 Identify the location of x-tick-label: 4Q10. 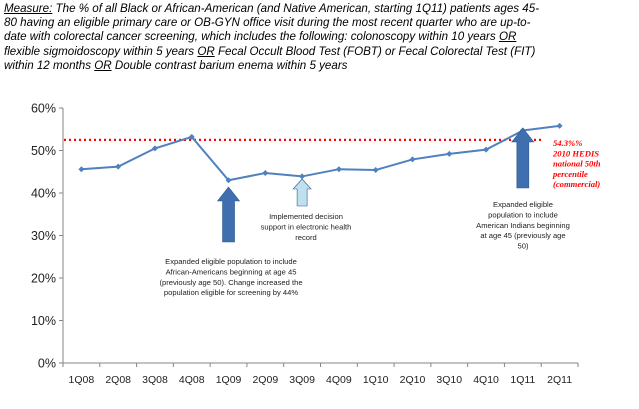
(486, 380).